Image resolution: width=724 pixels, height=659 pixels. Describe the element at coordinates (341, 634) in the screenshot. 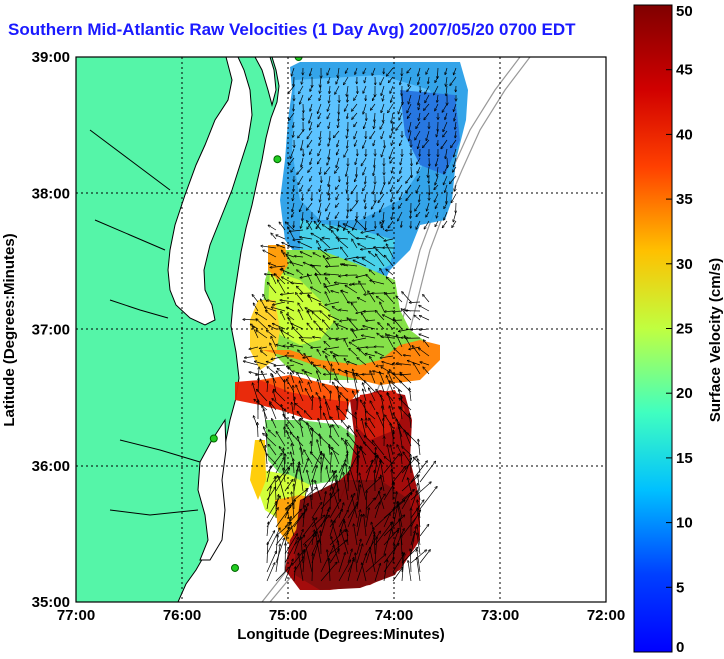

I see `x-axis-label: Longitude (Degrees:Minutes)` at that location.